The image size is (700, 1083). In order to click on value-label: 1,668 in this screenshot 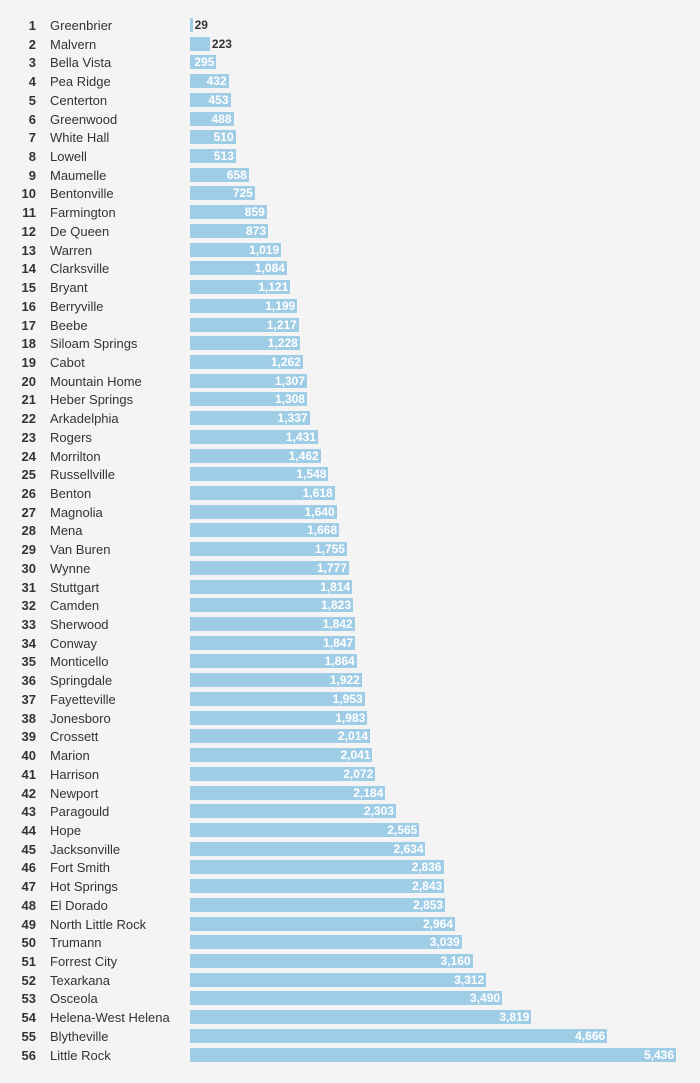, I will do `click(322, 530)`.